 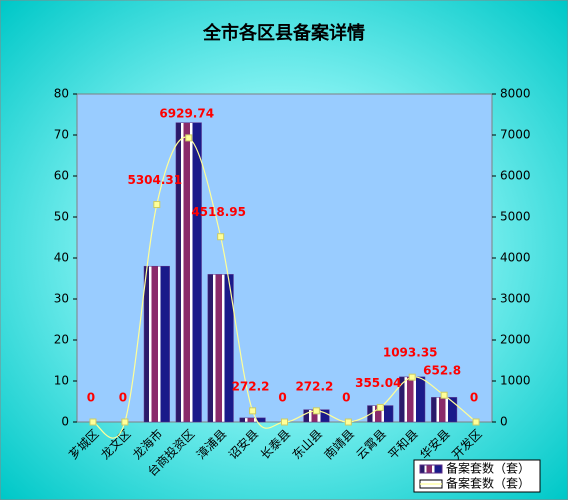 What do you see at coordinates (218, 212) in the screenshot?
I see `data-label: 4518.95` at bounding box center [218, 212].